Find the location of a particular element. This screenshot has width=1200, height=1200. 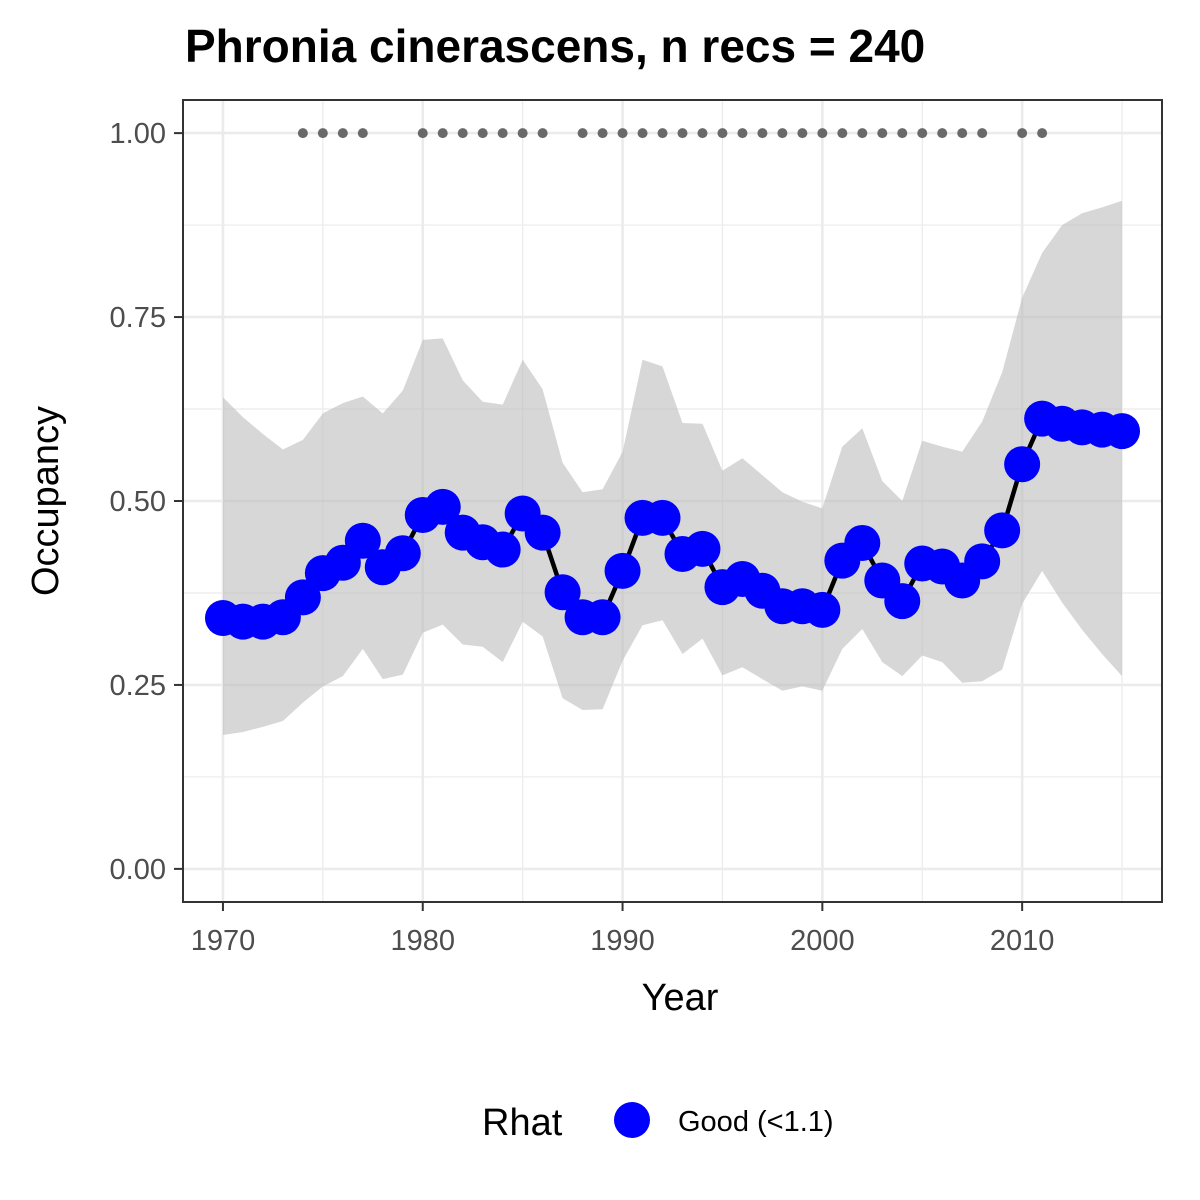

point-1989 is located at coordinates (602, 617).